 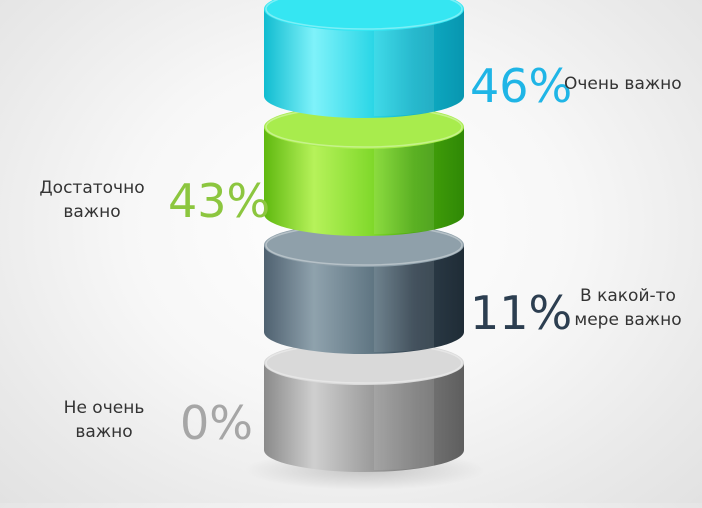 What do you see at coordinates (92, 200) in the screenshot?
I see `category-label-2: Достаточно важно` at bounding box center [92, 200].